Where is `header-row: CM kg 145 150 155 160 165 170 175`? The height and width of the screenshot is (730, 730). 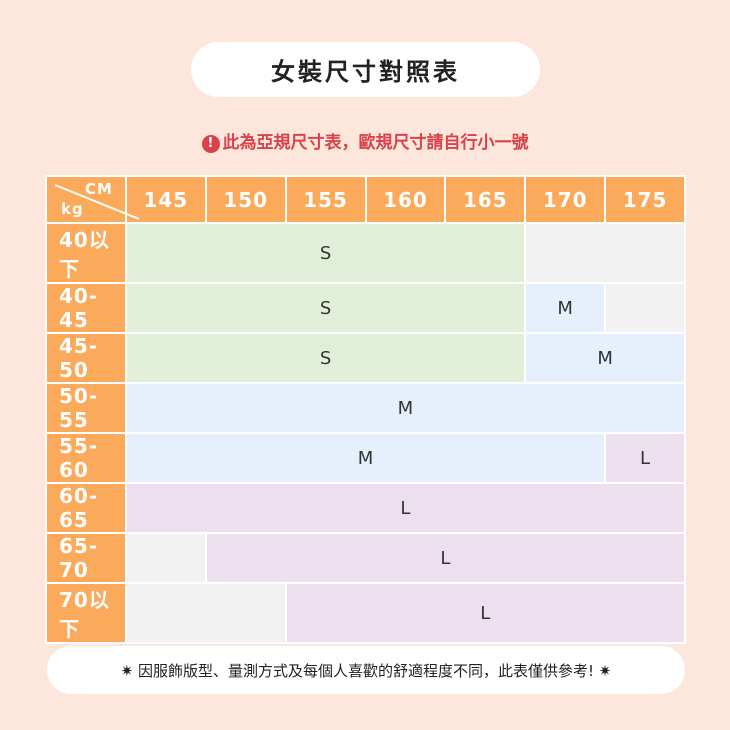 header-row: CM kg 145 150 155 160 165 170 175 is located at coordinates (365, 199).